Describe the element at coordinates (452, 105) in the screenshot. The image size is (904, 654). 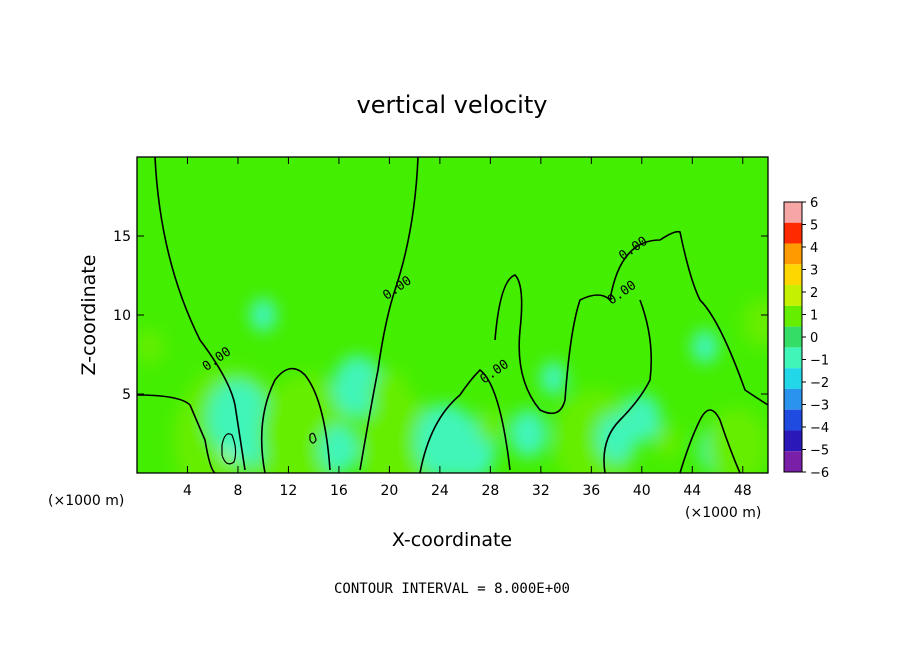
I see `chart-title: vertical velocity` at that location.